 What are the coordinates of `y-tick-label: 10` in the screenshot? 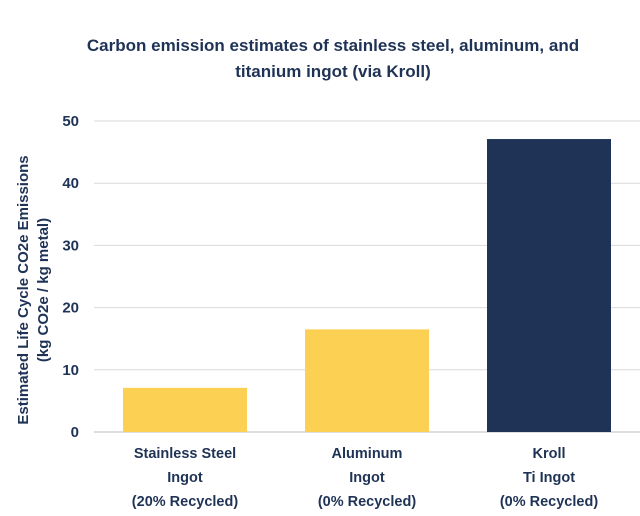 It's located at (70, 370).